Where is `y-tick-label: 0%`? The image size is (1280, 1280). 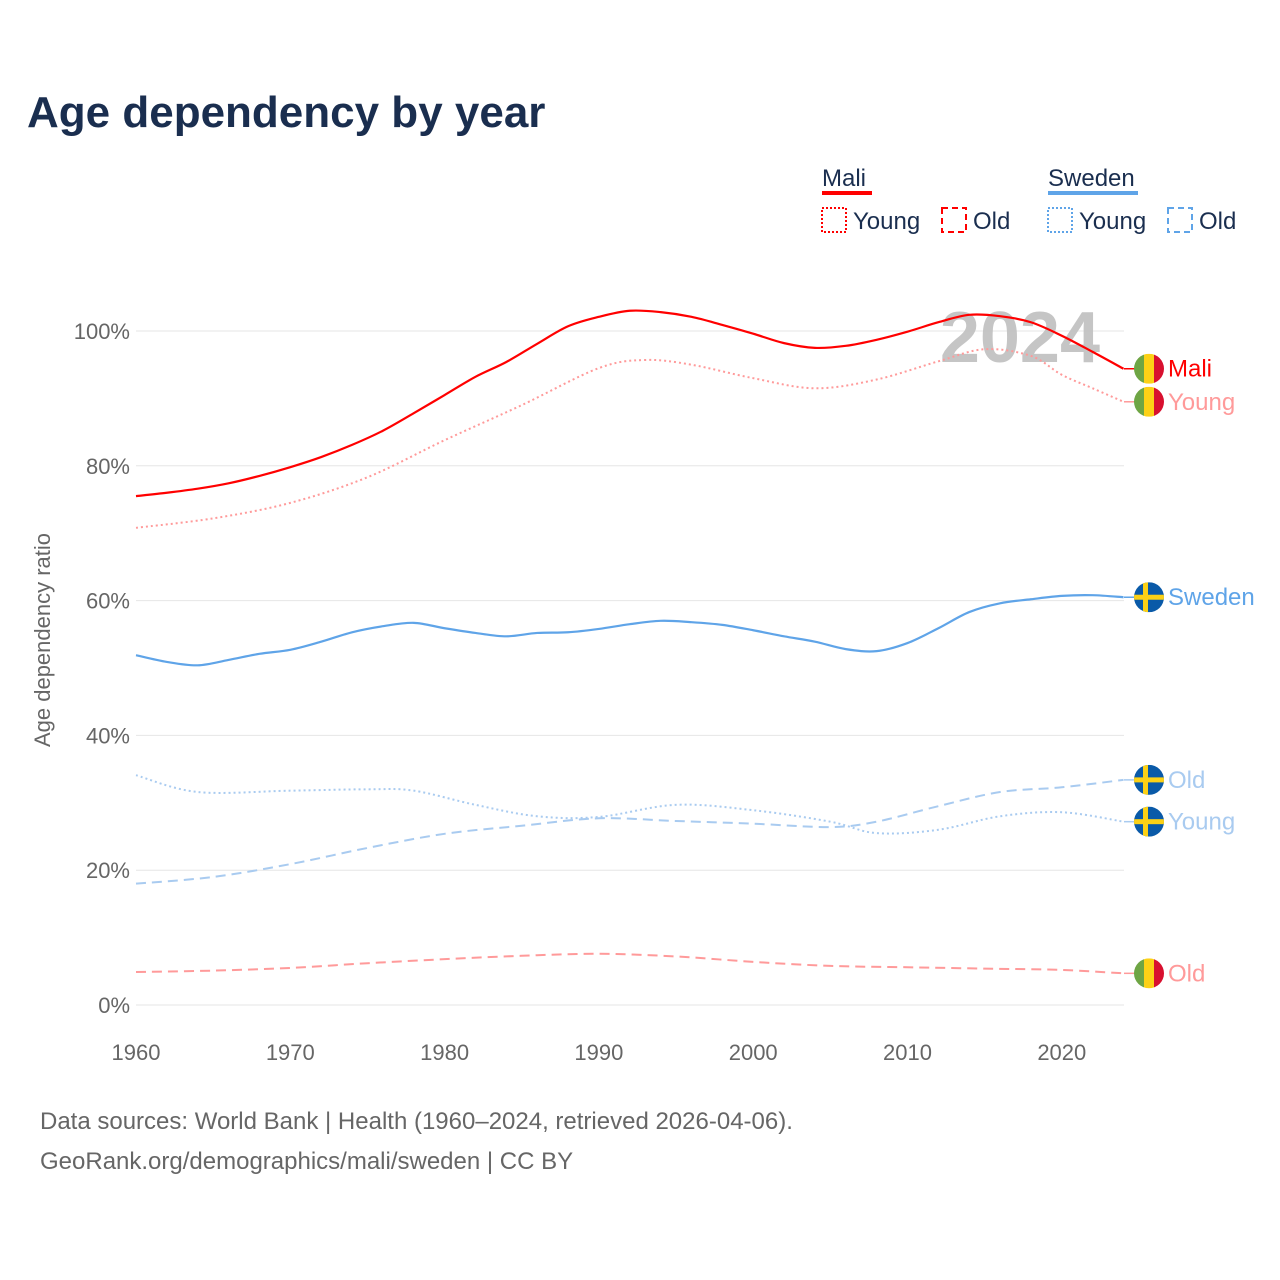
y-tick-label: 0% is located at coordinates (114, 1005).